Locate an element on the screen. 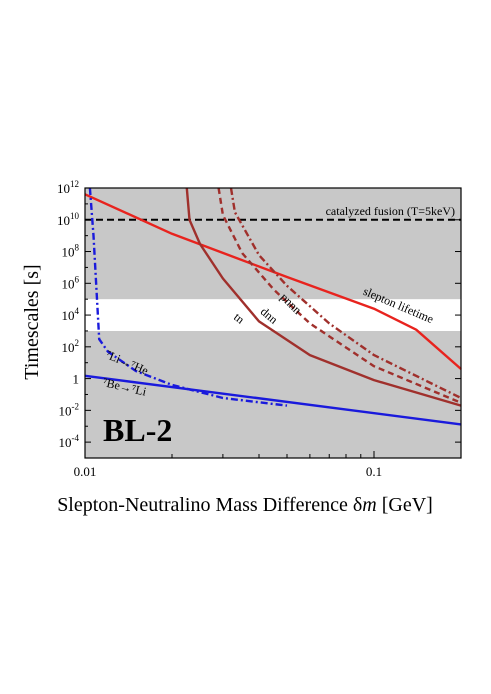  be7-li7-curve is located at coordinates (273, 400).